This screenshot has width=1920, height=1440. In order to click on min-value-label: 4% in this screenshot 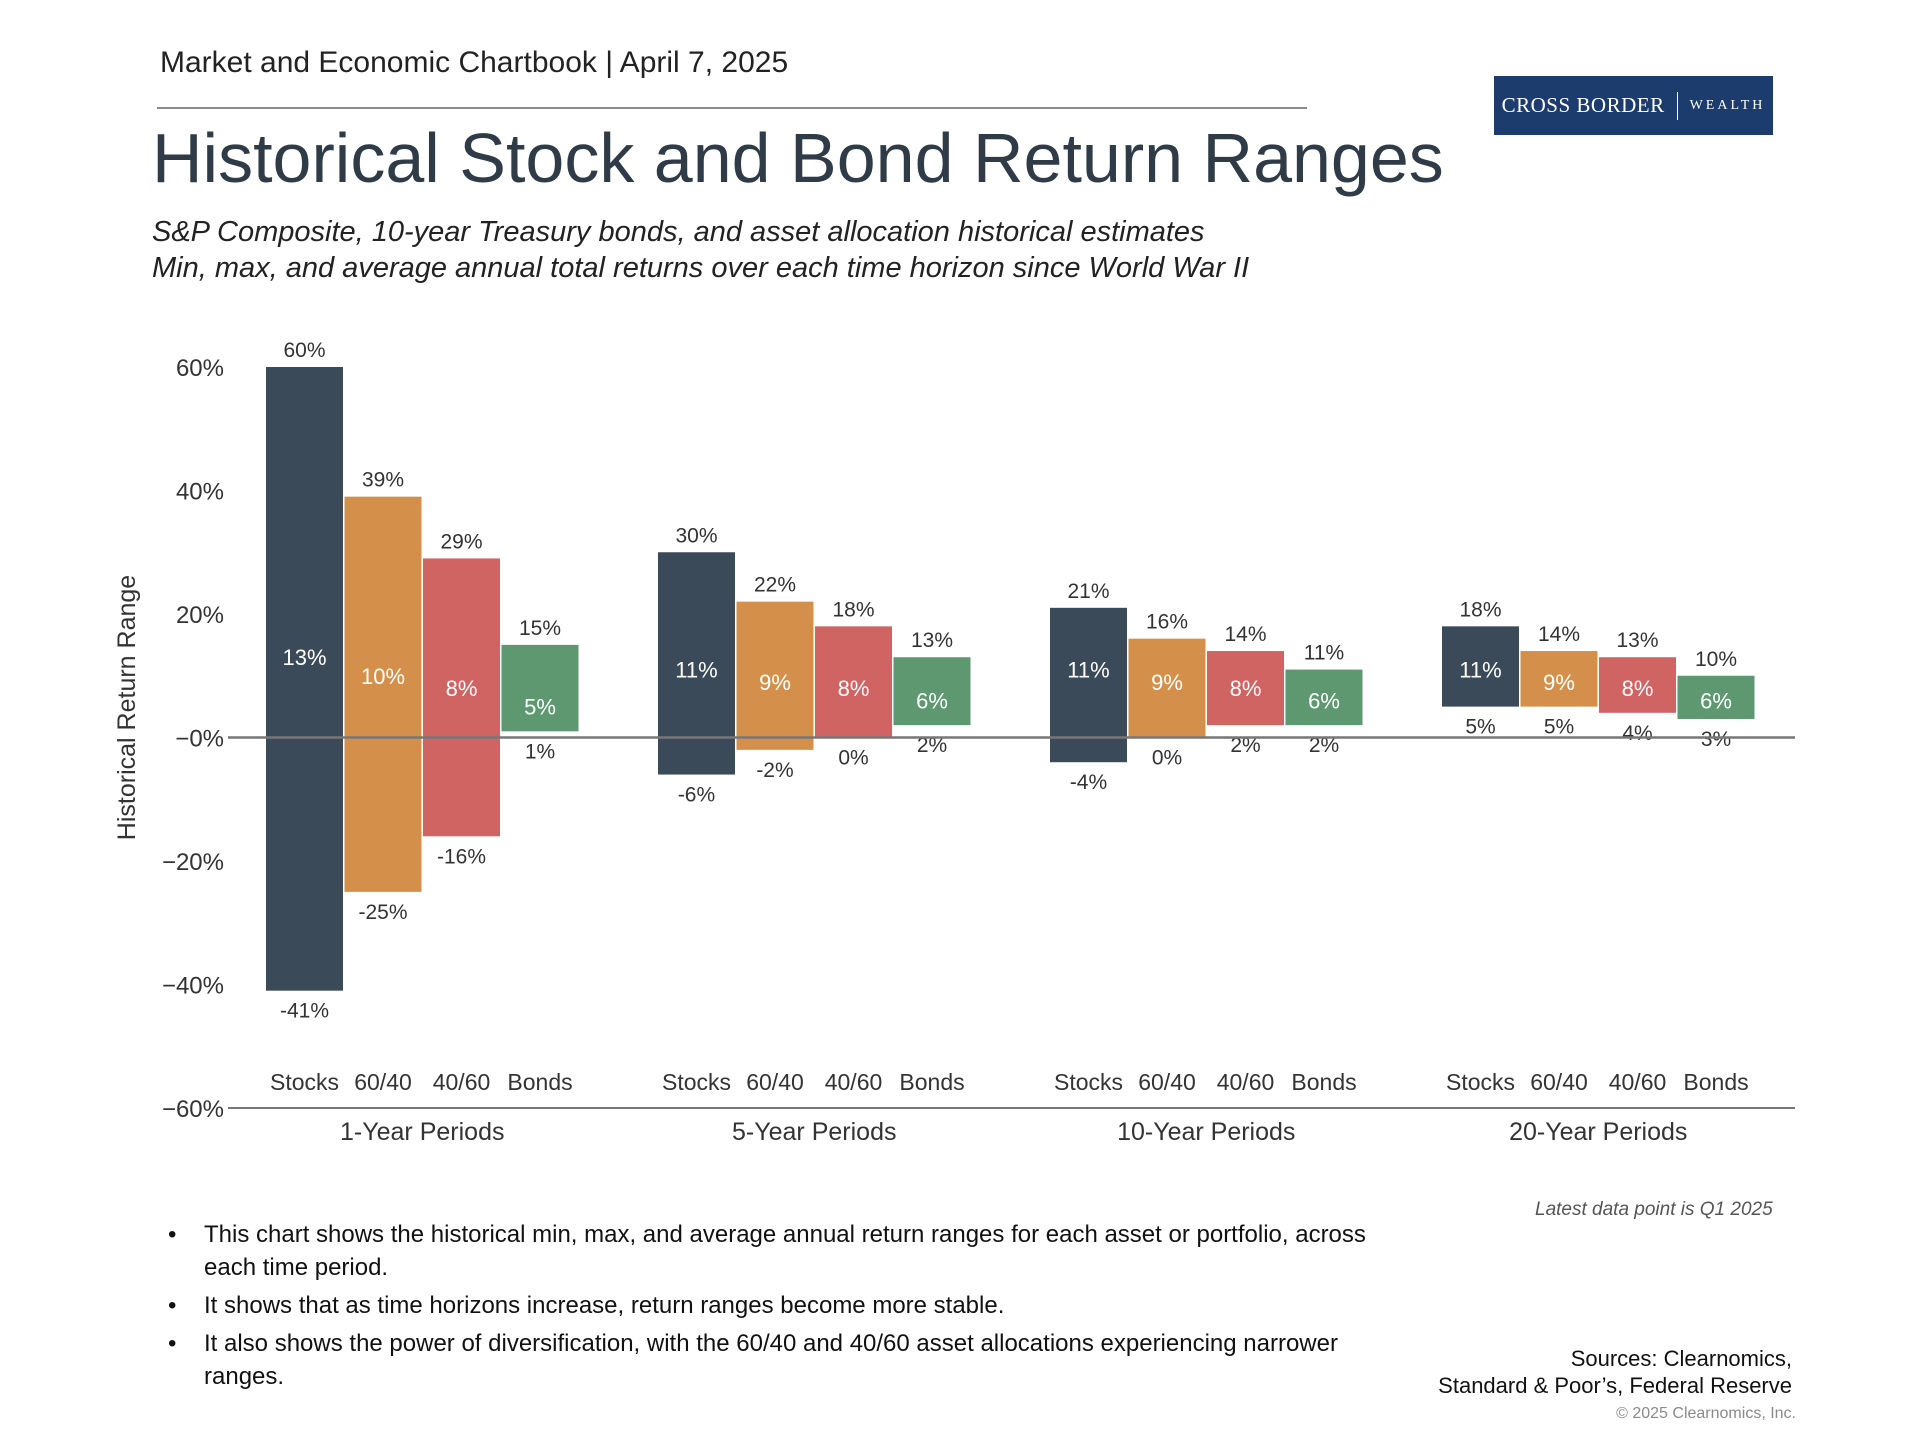, I will do `click(1637, 733)`.